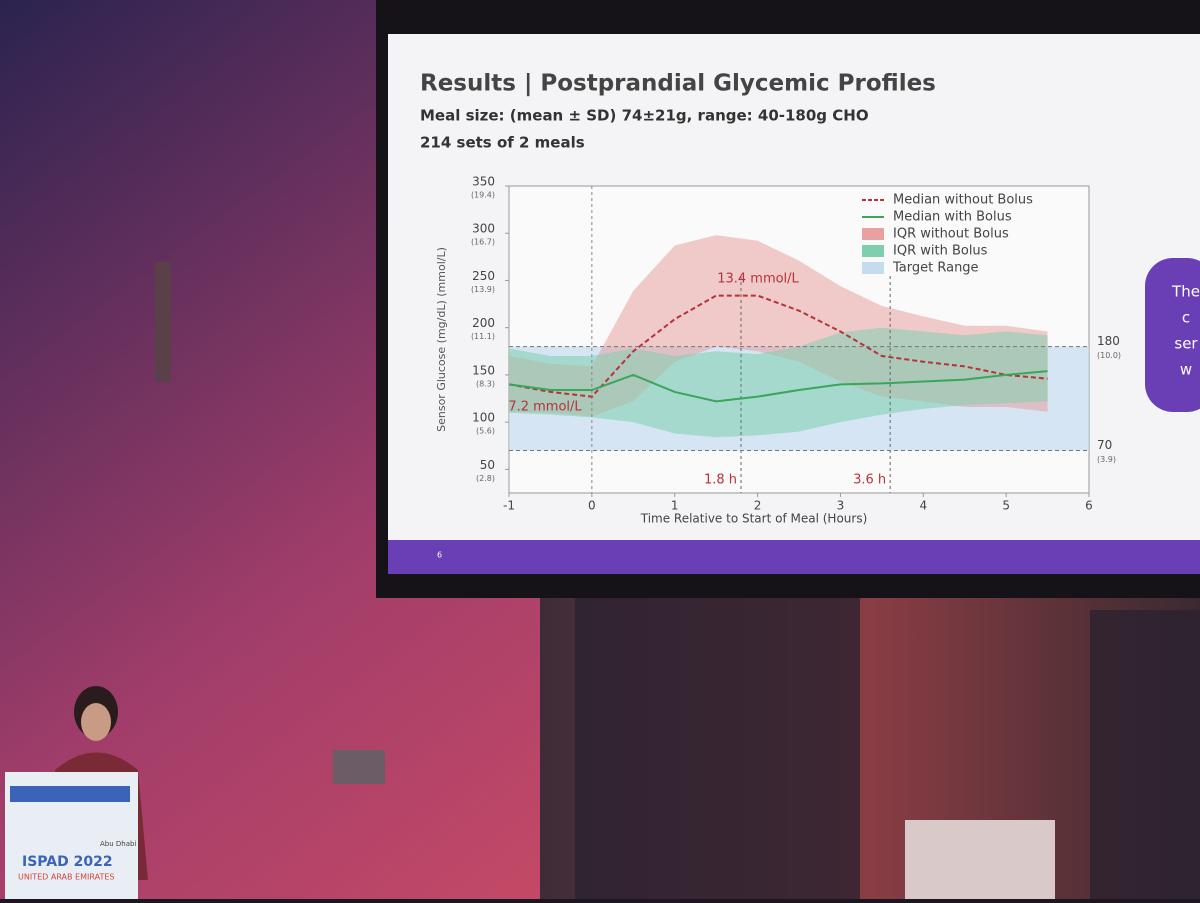  What do you see at coordinates (935, 268) in the screenshot?
I see `legend-label: Target Range` at bounding box center [935, 268].